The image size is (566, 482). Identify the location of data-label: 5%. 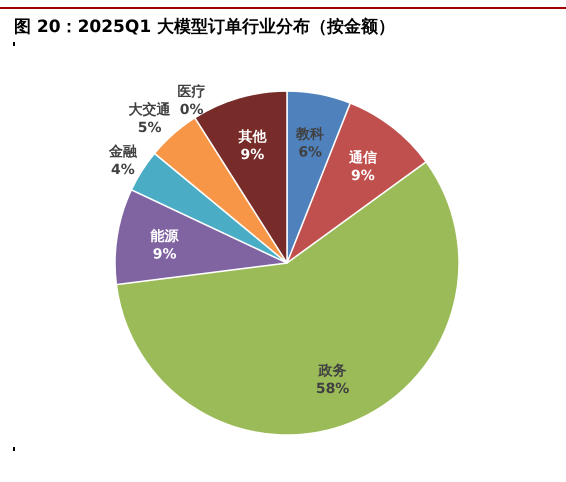
(150, 128).